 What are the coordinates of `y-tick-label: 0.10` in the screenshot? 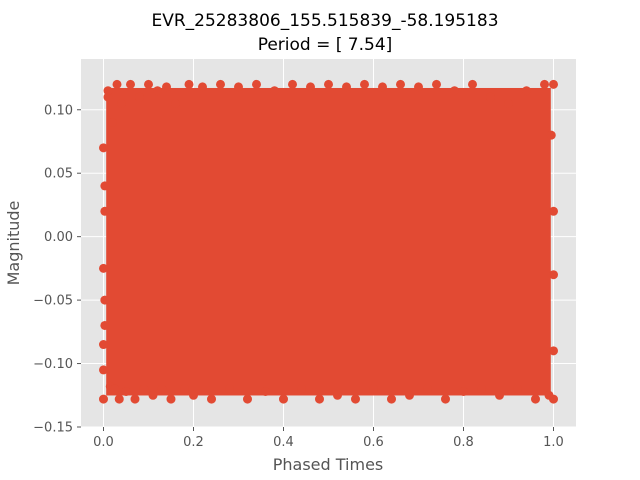 It's located at (58, 110).